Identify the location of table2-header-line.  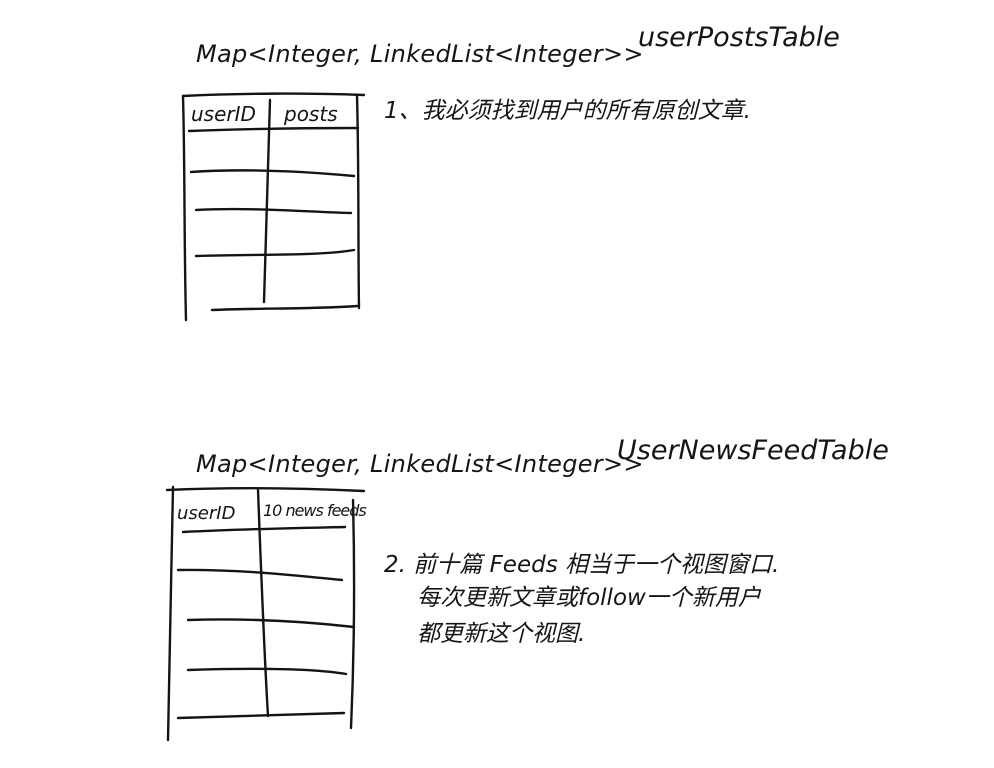
(264, 529).